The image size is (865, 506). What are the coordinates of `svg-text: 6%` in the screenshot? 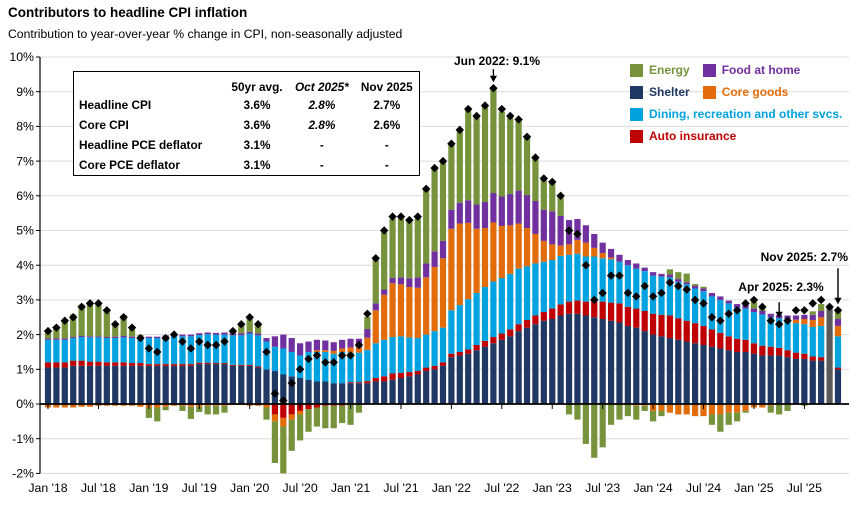 It's located at (25, 196).